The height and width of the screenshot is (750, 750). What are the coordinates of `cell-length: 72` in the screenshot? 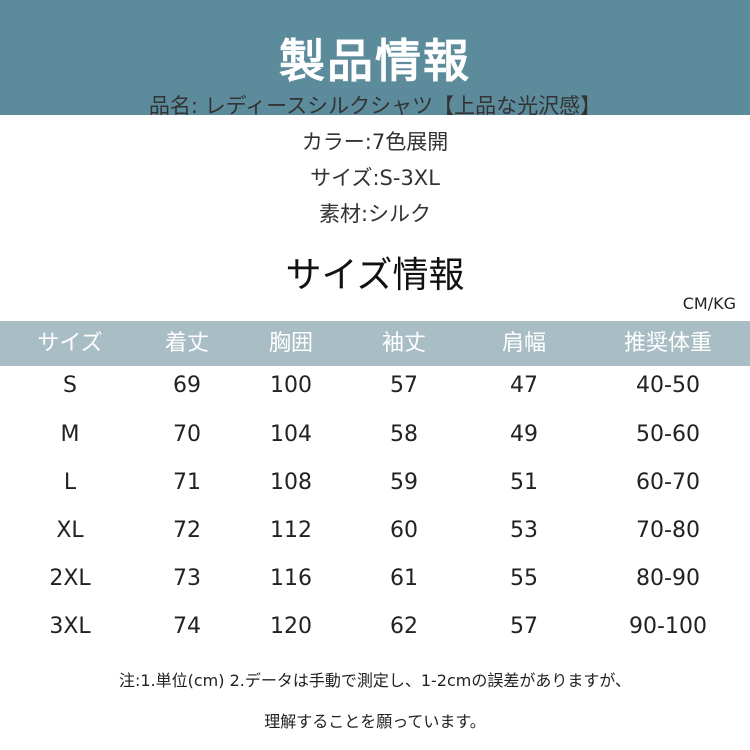 It's located at (187, 530).